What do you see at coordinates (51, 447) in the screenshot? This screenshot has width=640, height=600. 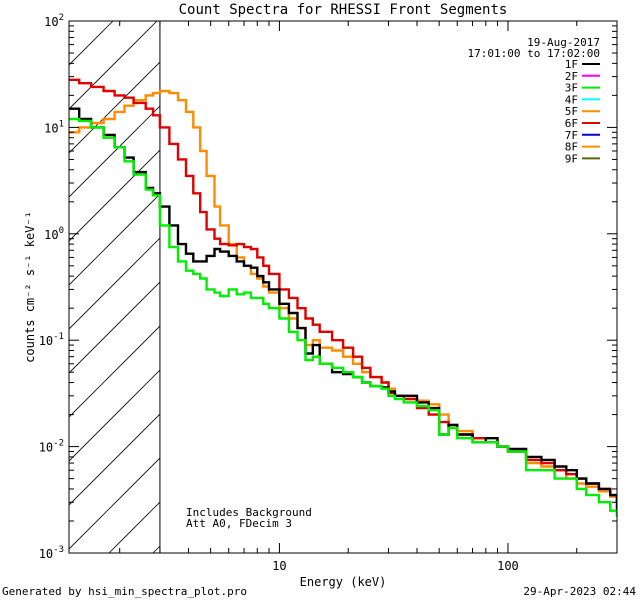 I see `y-tick-label: 10⁻²` at bounding box center [51, 447].